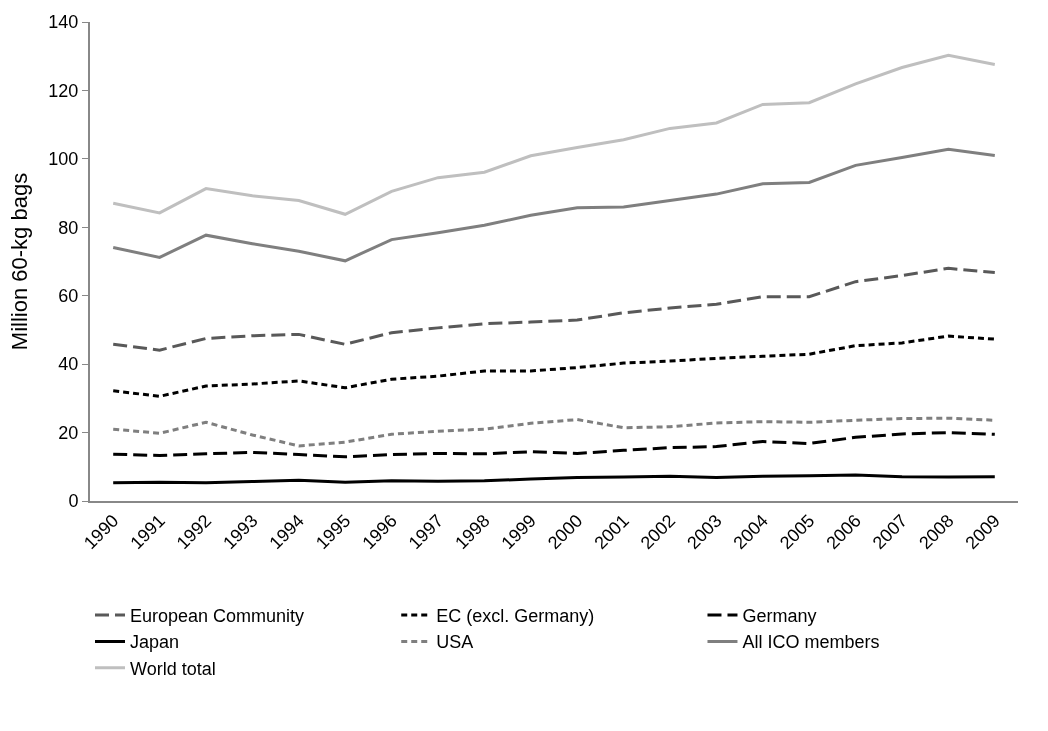 The width and height of the screenshot is (1048, 731). I want to click on y-tick-label: 120, so click(63, 90).